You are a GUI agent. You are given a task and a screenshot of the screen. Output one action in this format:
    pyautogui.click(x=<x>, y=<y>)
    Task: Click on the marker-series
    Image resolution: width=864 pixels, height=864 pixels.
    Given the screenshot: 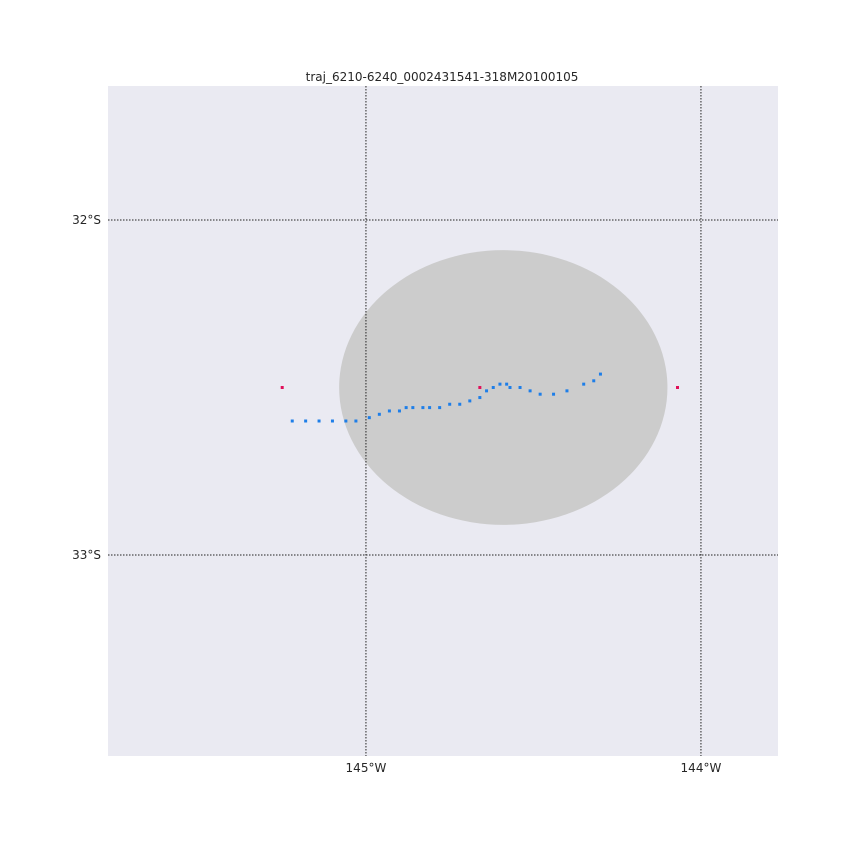 What is the action you would take?
    pyautogui.click(x=479, y=387)
    